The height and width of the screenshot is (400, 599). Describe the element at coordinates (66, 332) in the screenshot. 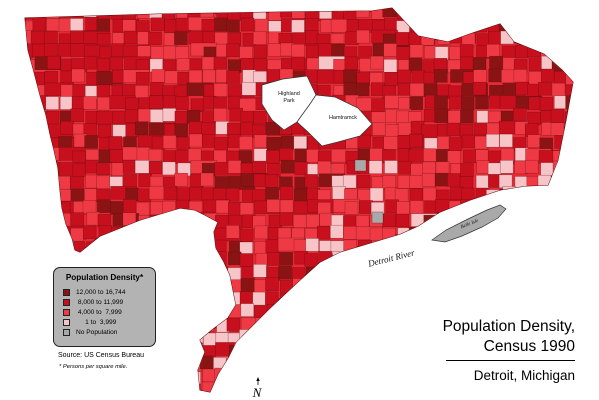

I see `legend-swatch` at that location.